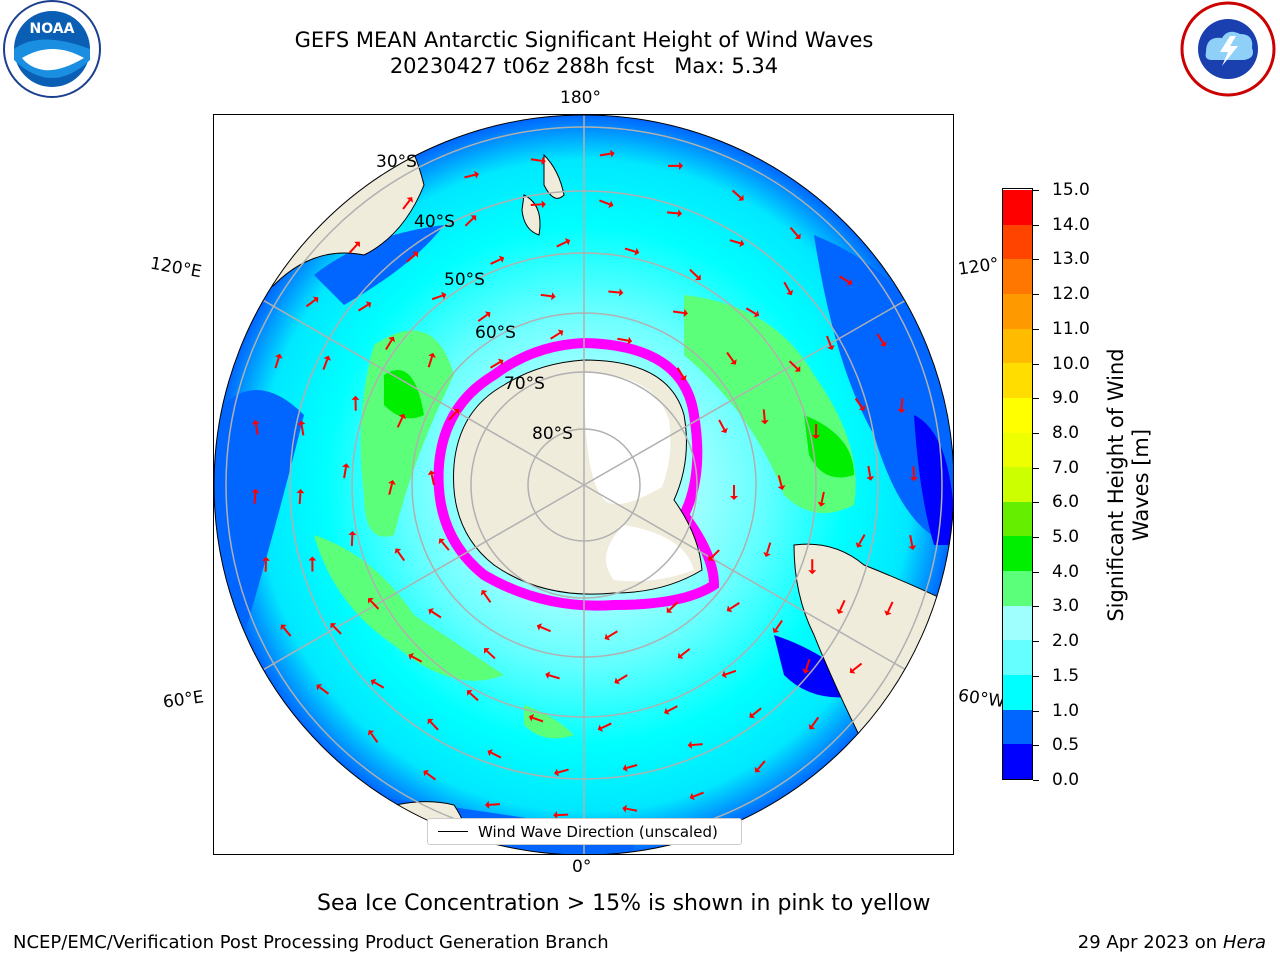  I want to click on lat-label-40s: 40°S, so click(434, 222).